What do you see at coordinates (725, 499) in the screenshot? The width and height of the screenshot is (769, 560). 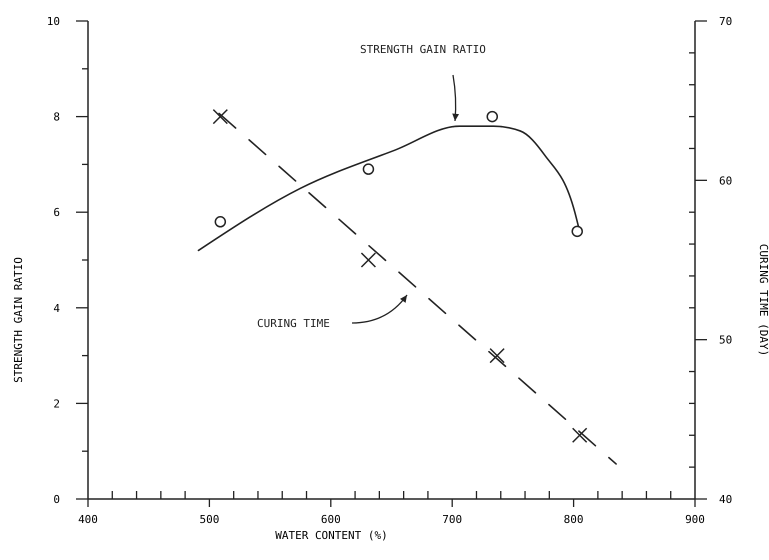 I see `y2-tick-label: 40` at bounding box center [725, 499].